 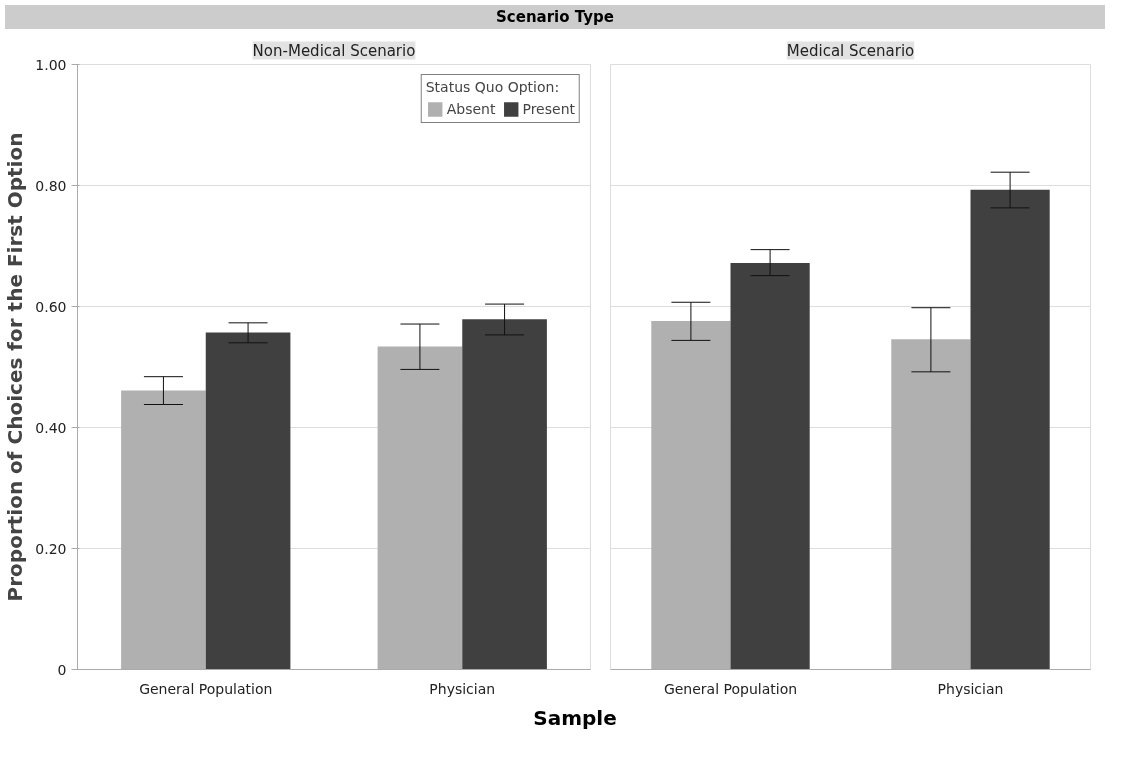 I want to click on y-tick-label: 0.80, so click(x=51, y=185).